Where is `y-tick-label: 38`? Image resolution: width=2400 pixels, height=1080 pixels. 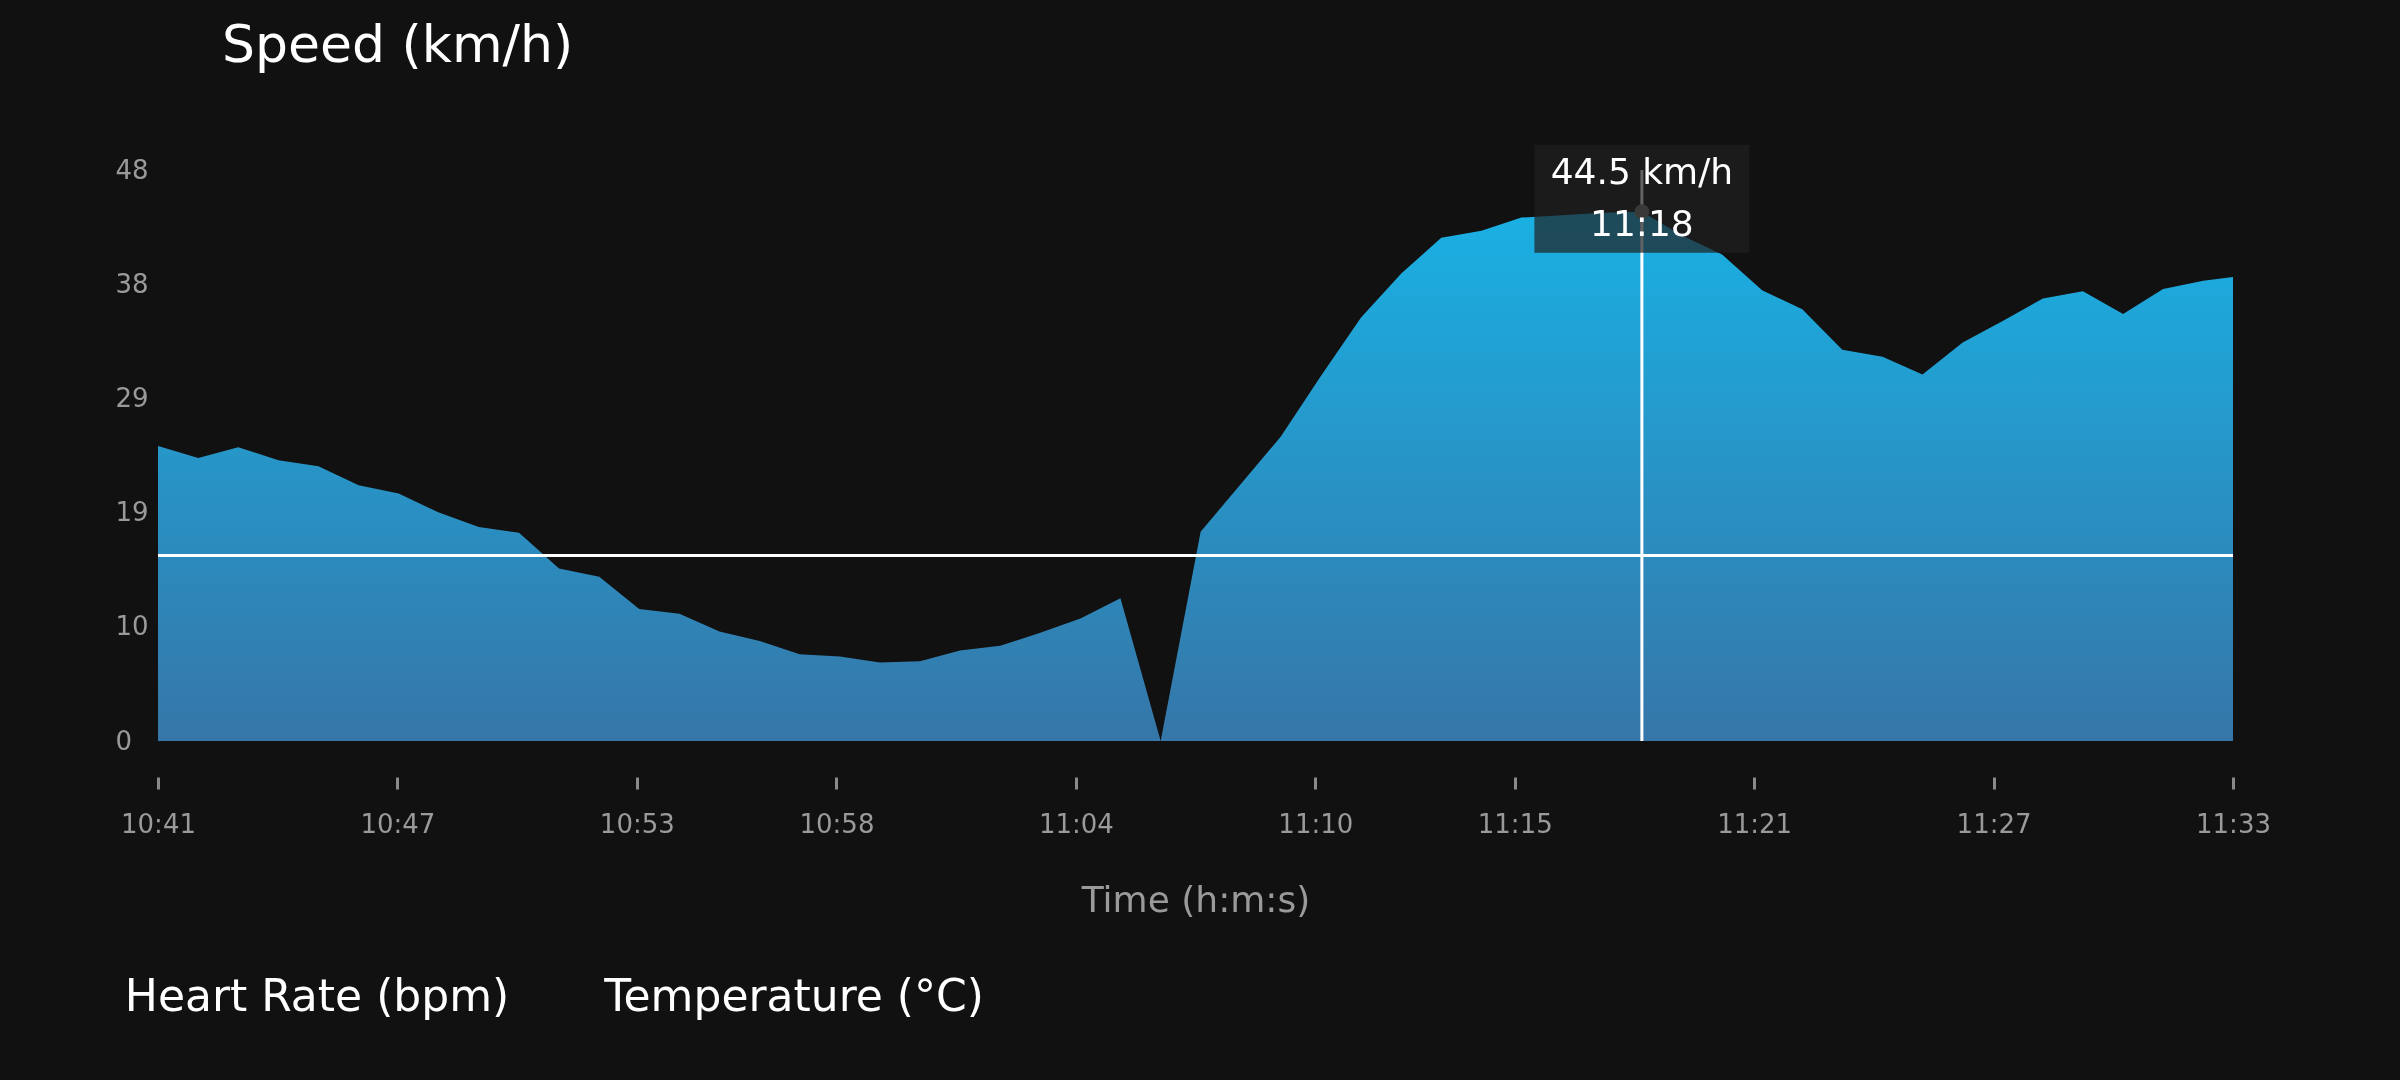
y-tick-label: 38 is located at coordinates (132, 283).